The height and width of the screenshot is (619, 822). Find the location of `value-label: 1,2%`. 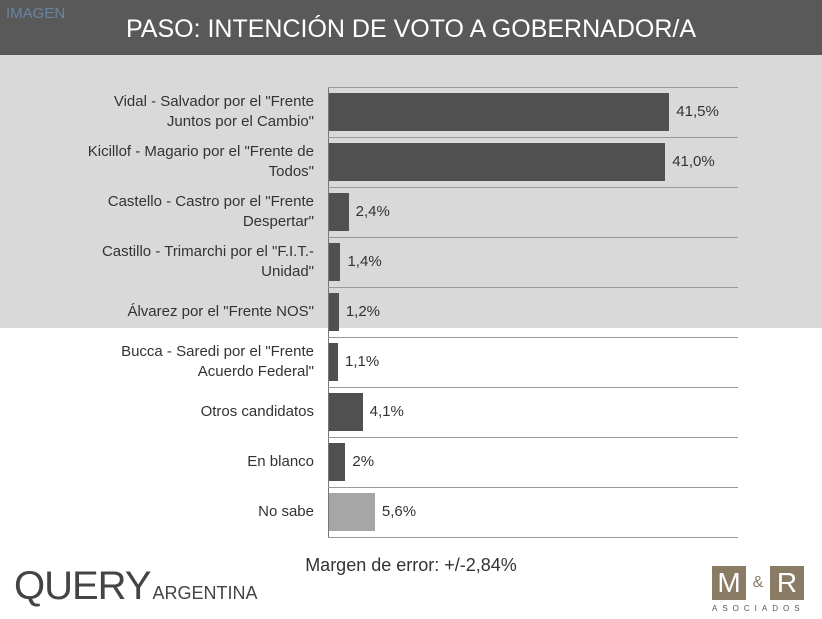

value-label: 1,2% is located at coordinates (363, 311).